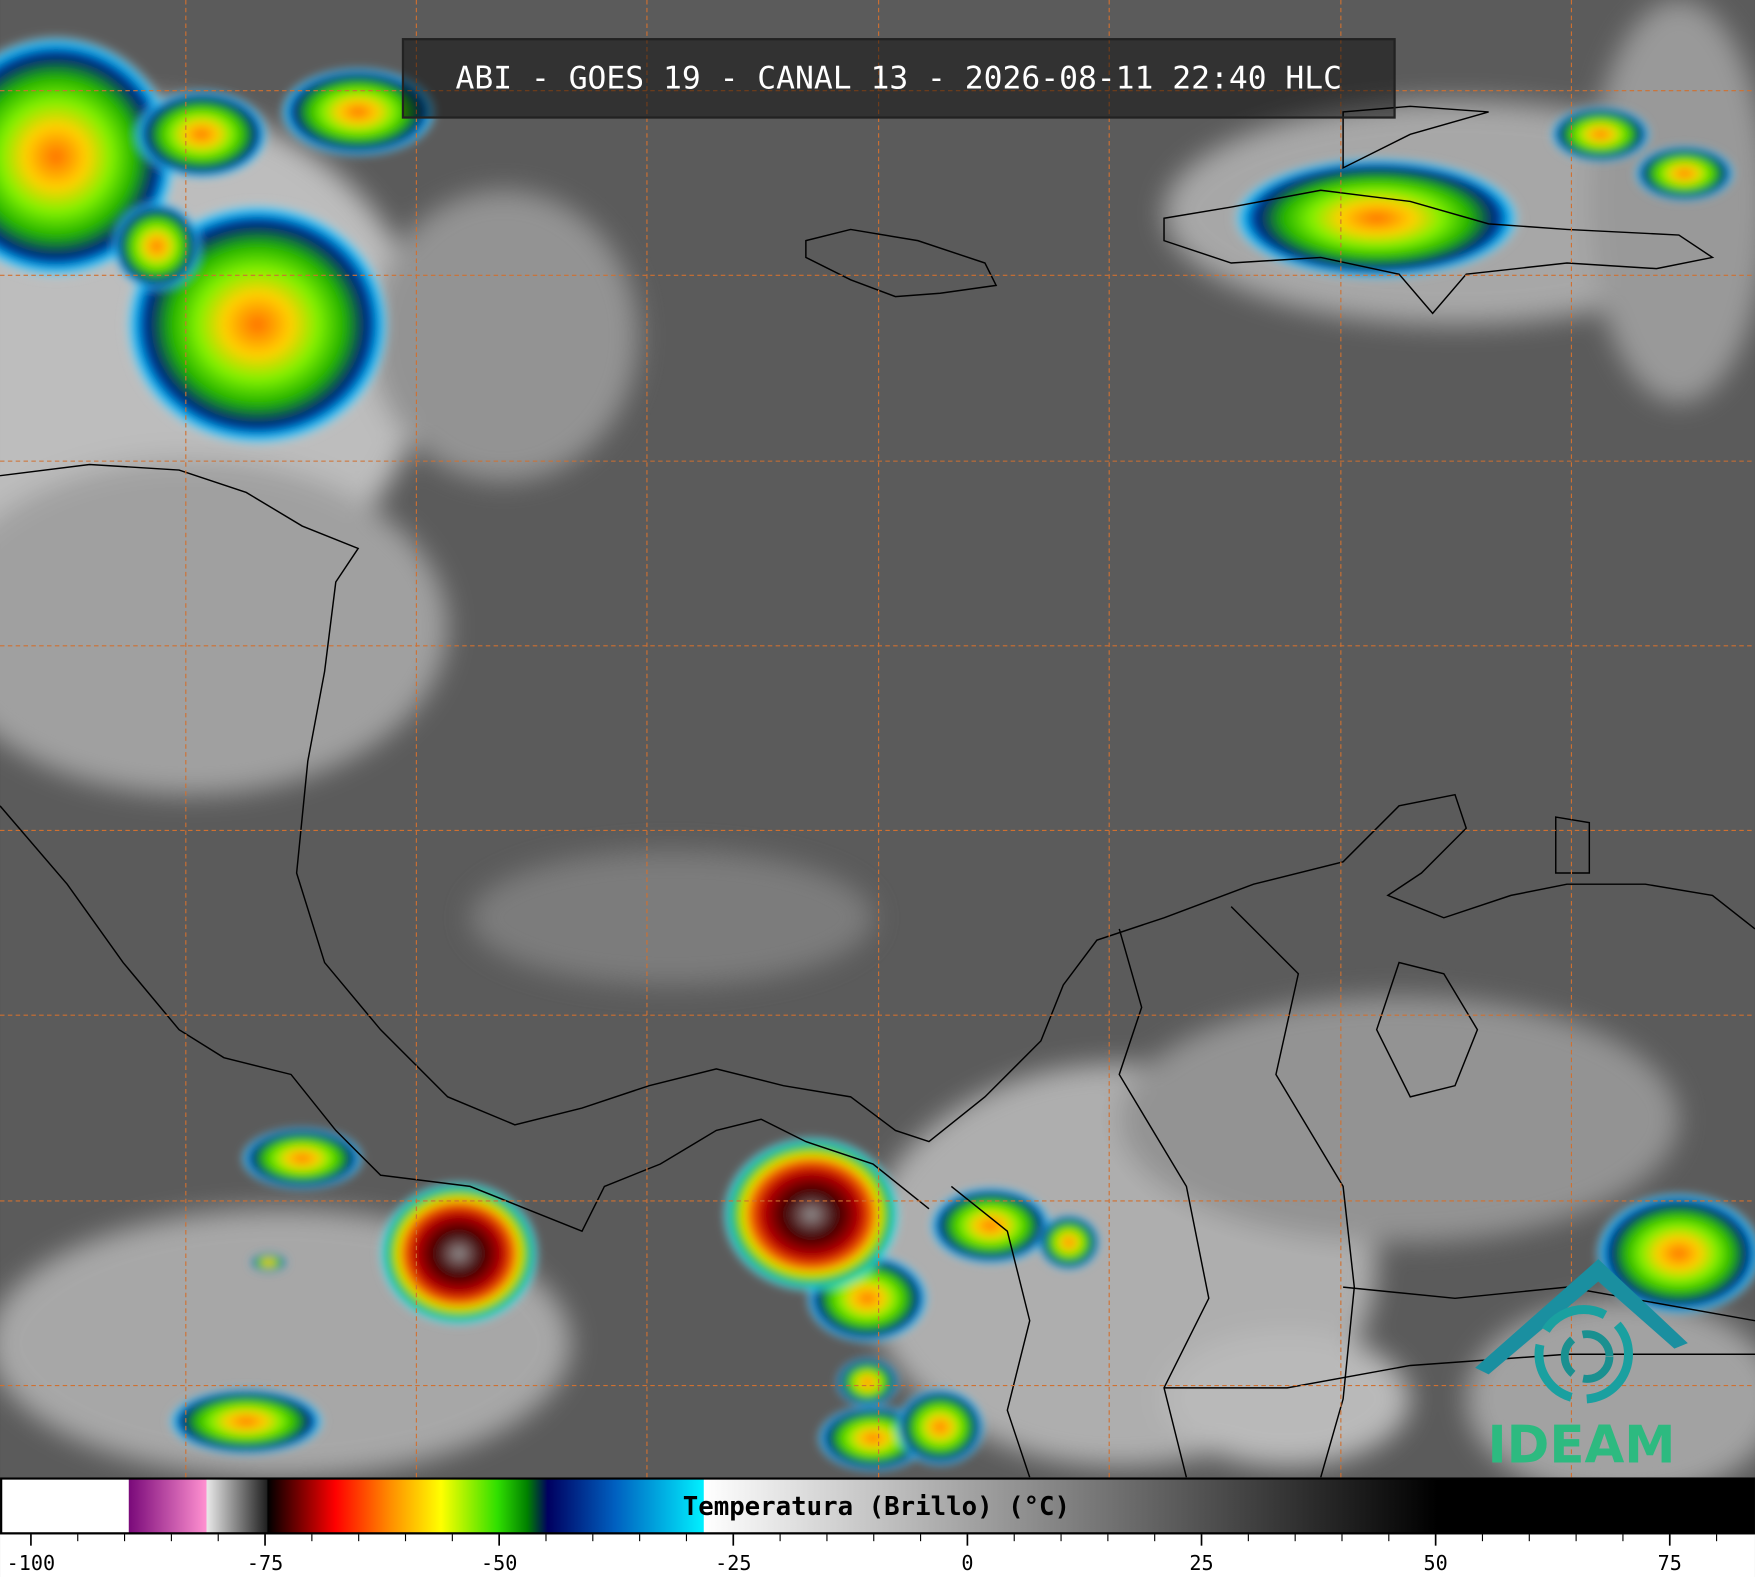 This screenshot has width=1755, height=1577. What do you see at coordinates (1201, 1563) in the screenshot?
I see `colorbar-tick-label: 25` at bounding box center [1201, 1563].